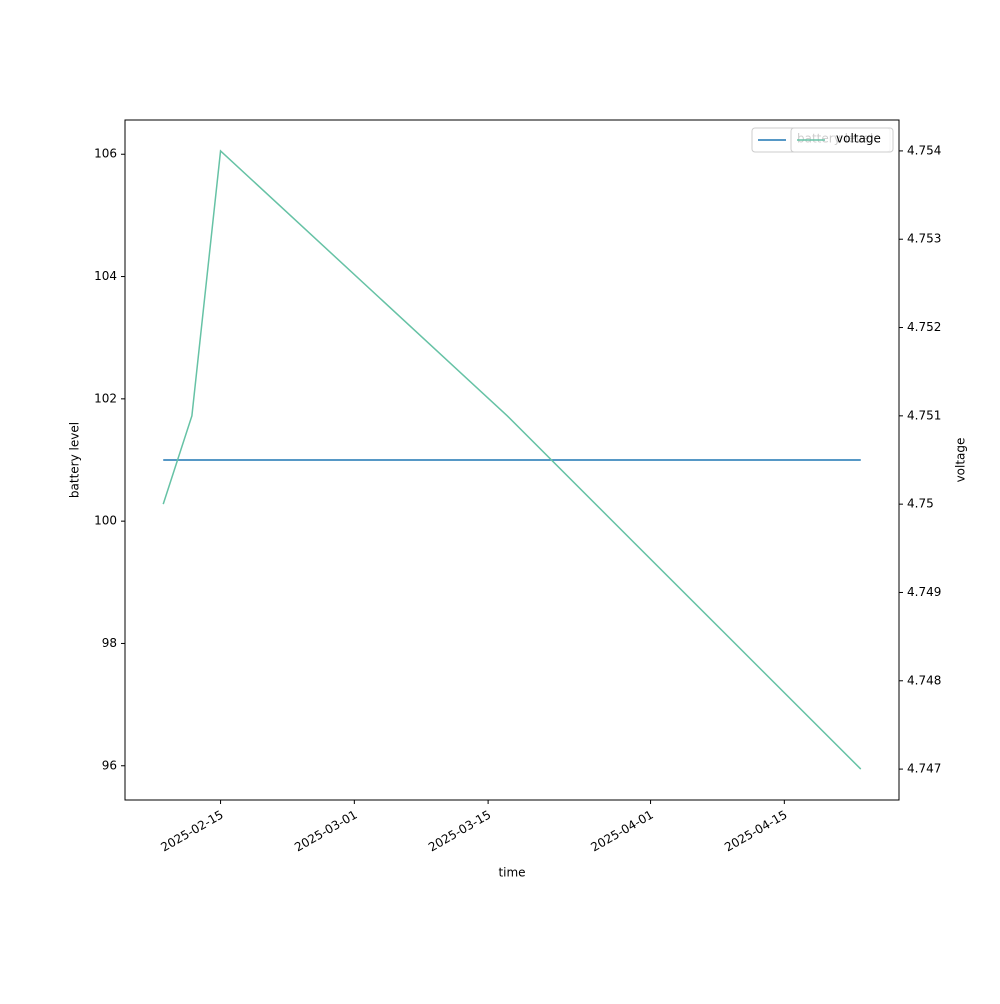 Image resolution: width=1000 pixels, height=1004 pixels. Describe the element at coordinates (924, 150) in the screenshot. I see `y2-tick-label: 4.754` at that location.